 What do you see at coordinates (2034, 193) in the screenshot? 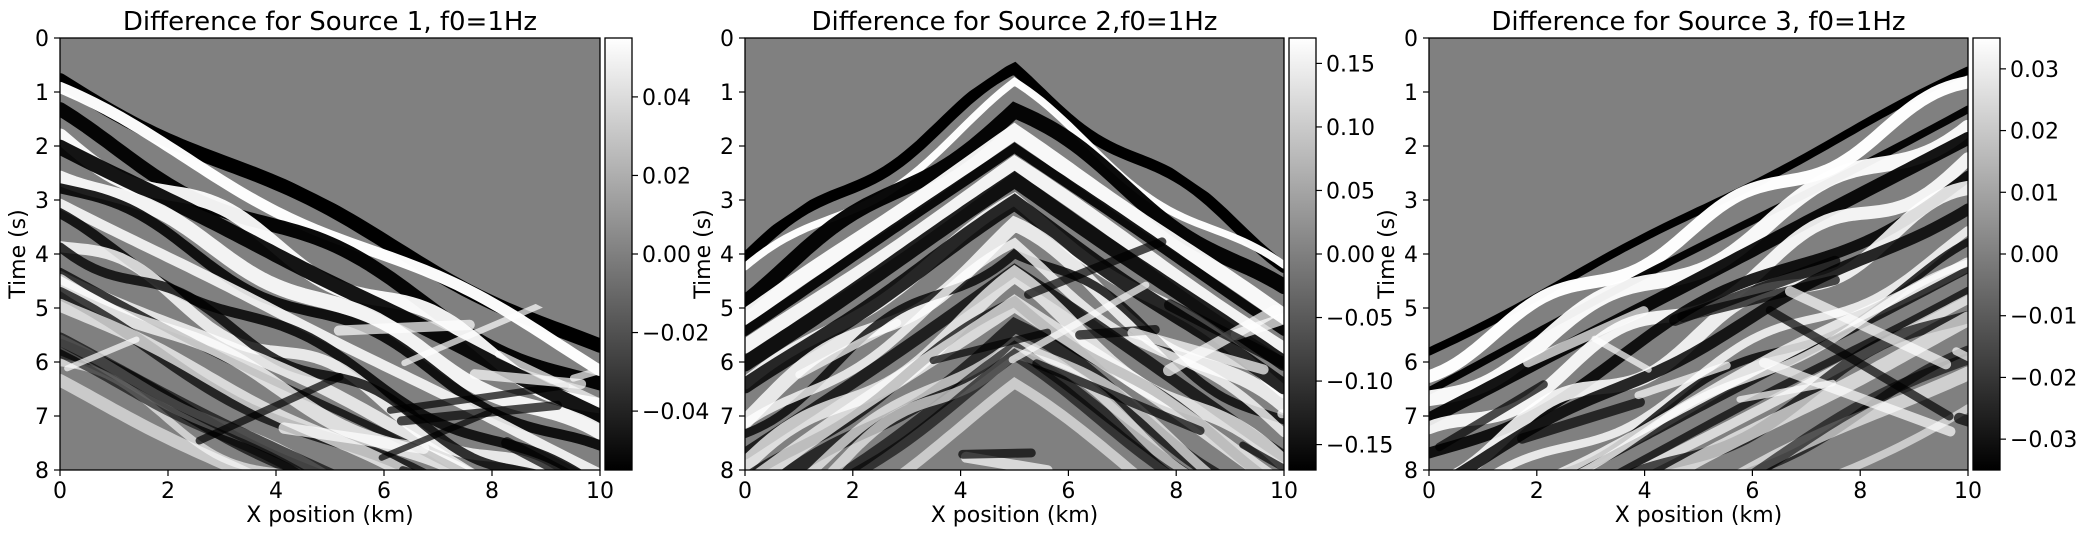
I see `colorbar-tick-label: 0.01` at bounding box center [2034, 193].